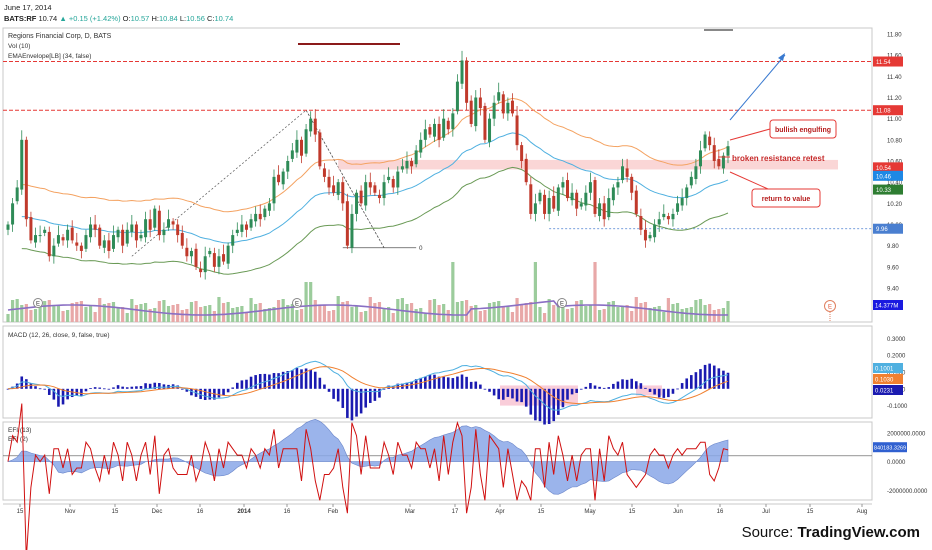  What do you see at coordinates (786, 198) in the screenshot?
I see `callout-return-to-value` at bounding box center [786, 198].